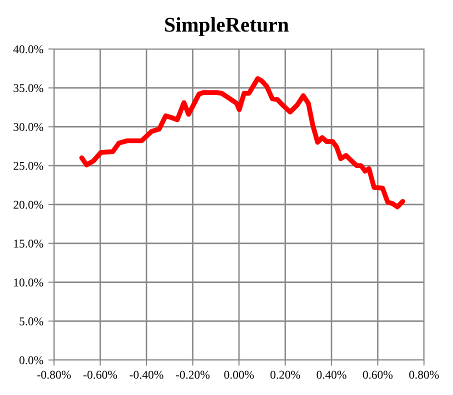 The image size is (453, 395). I want to click on y-tick-label: 20.0%, so click(29, 204).